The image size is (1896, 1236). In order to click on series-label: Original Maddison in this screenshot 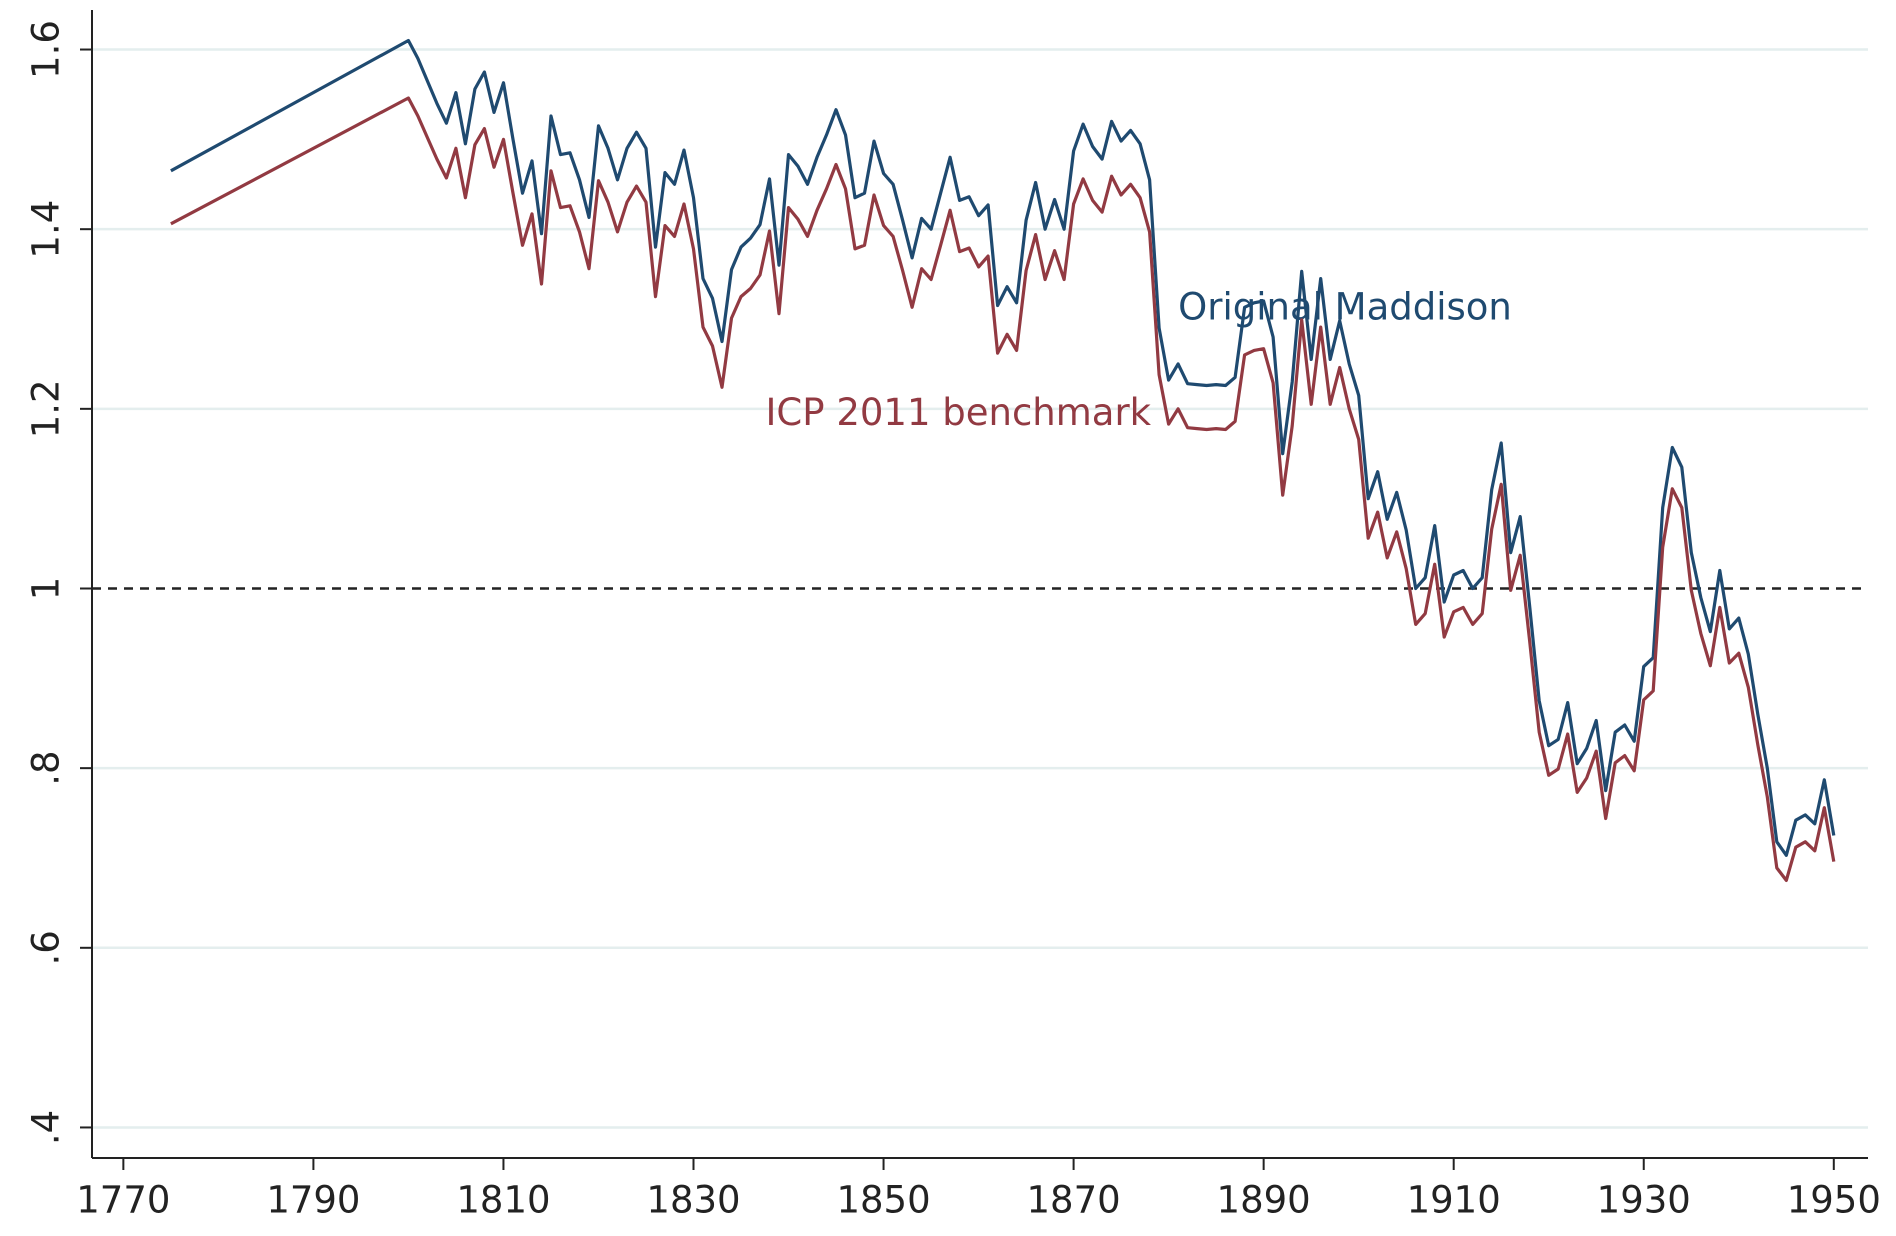, I will do `click(1345, 306)`.